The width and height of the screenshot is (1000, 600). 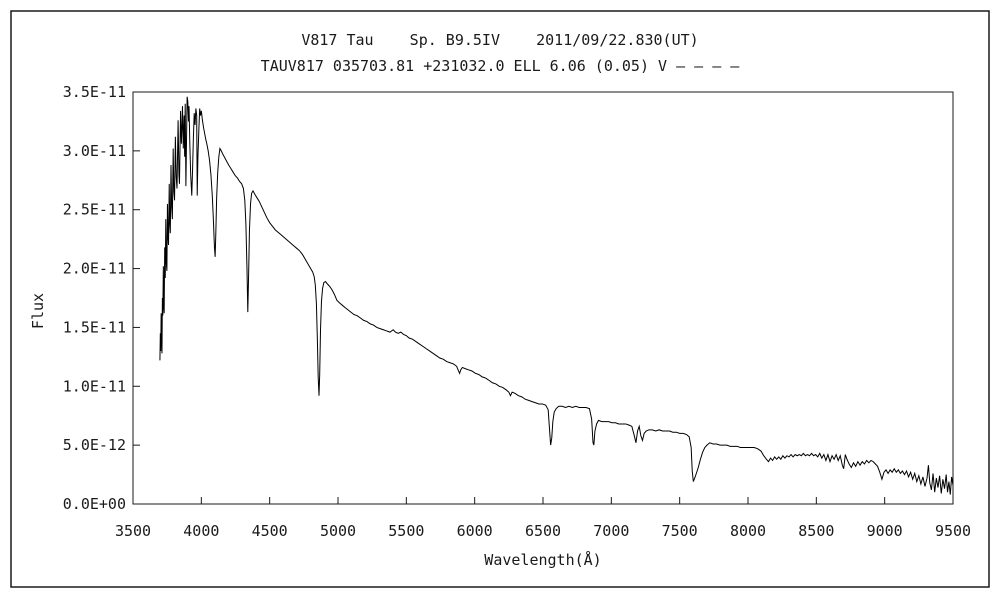 What do you see at coordinates (953, 531) in the screenshot?
I see `x-tick-label-9500: 9500` at bounding box center [953, 531].